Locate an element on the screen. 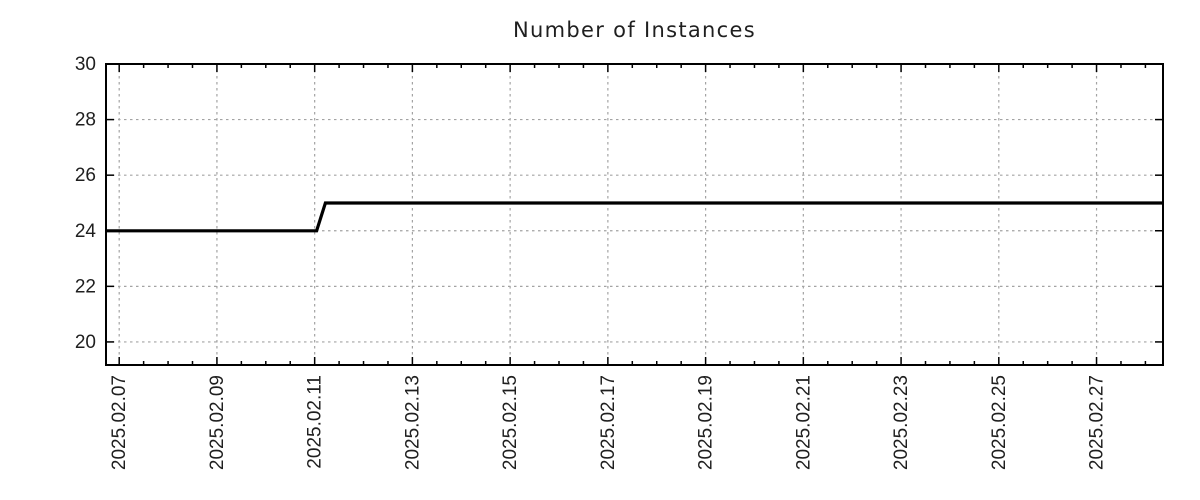 The height and width of the screenshot is (500, 1200). y-tick-label: 30 is located at coordinates (85, 64).